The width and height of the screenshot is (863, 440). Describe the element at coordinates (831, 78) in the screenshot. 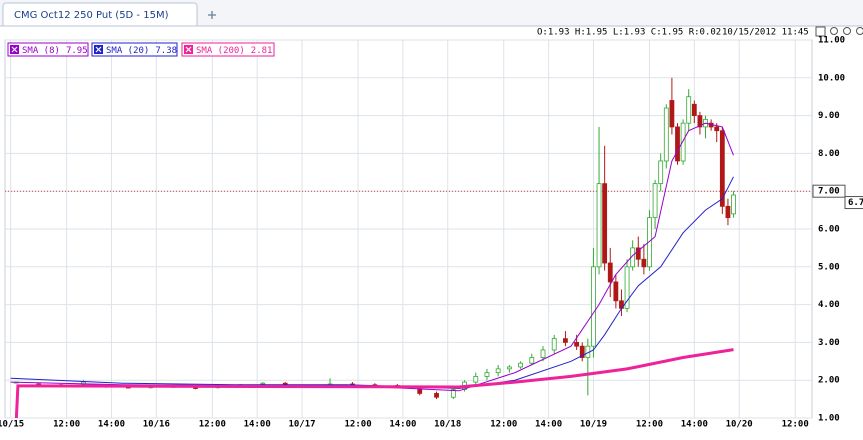

I see `y-tick-label: 10.00` at that location.